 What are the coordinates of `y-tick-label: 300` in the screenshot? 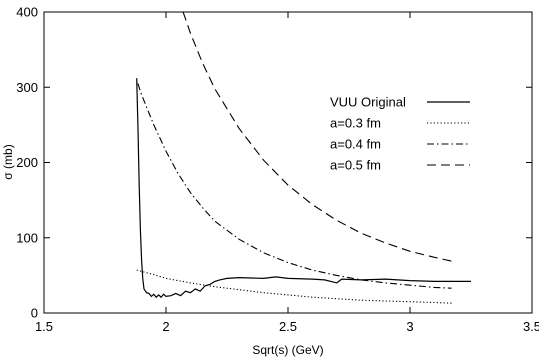 It's located at (27, 87).